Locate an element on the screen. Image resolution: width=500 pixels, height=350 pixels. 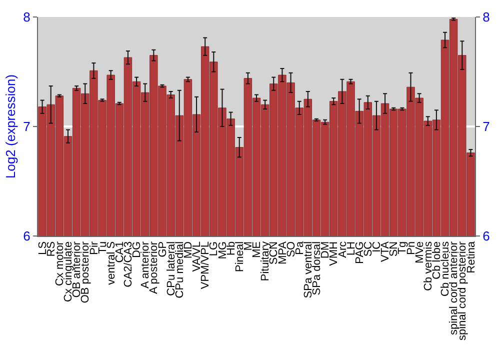
y-axis-title: Log2 (expression) is located at coordinates (10, 126).